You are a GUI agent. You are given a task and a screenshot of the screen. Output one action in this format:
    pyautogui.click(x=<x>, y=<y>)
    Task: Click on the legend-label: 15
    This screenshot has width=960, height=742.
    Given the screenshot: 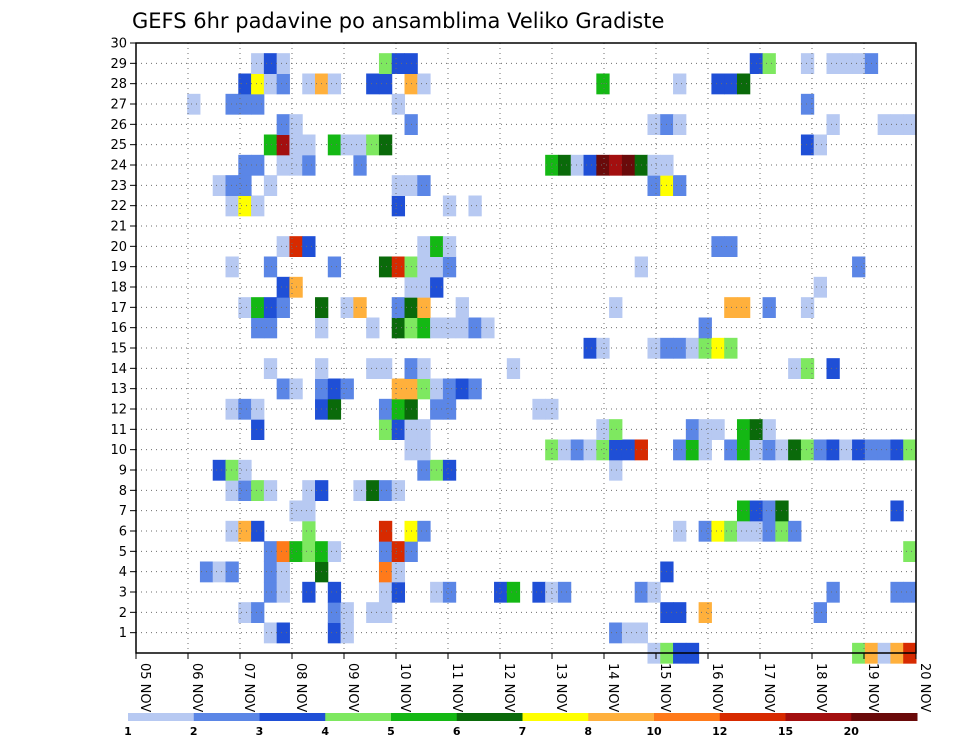 What is the action you would take?
    pyautogui.click(x=785, y=731)
    